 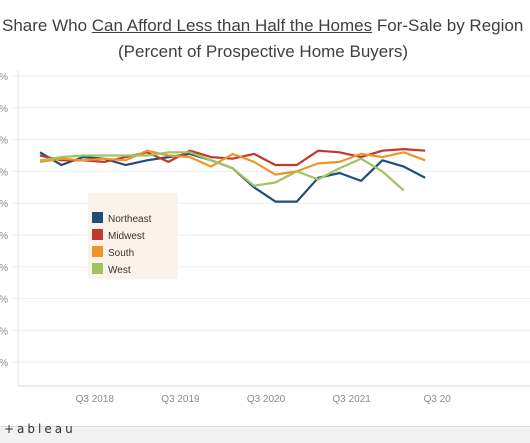 I want to click on x-tick-label: Q3 20, so click(x=438, y=399).